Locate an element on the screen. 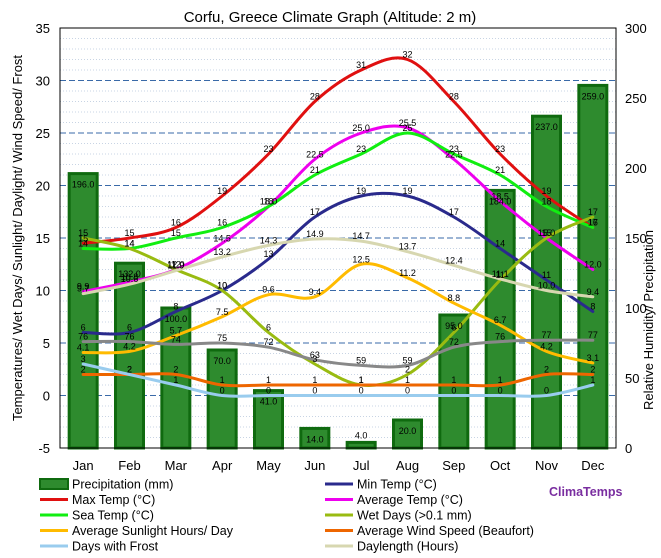 Image resolution: width=661 pixels, height=558 pixels. data-label-daylength-hours: 14.9 is located at coordinates (315, 234).